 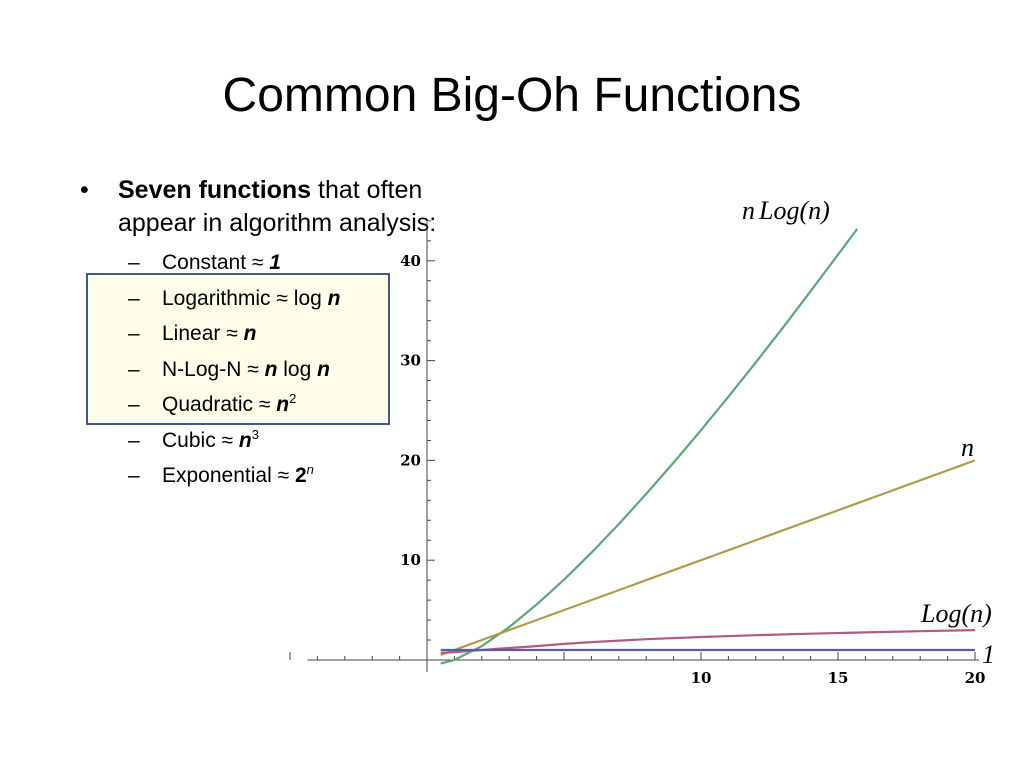 What do you see at coordinates (410, 361) in the screenshot?
I see `y-tick-label: 30` at bounding box center [410, 361].